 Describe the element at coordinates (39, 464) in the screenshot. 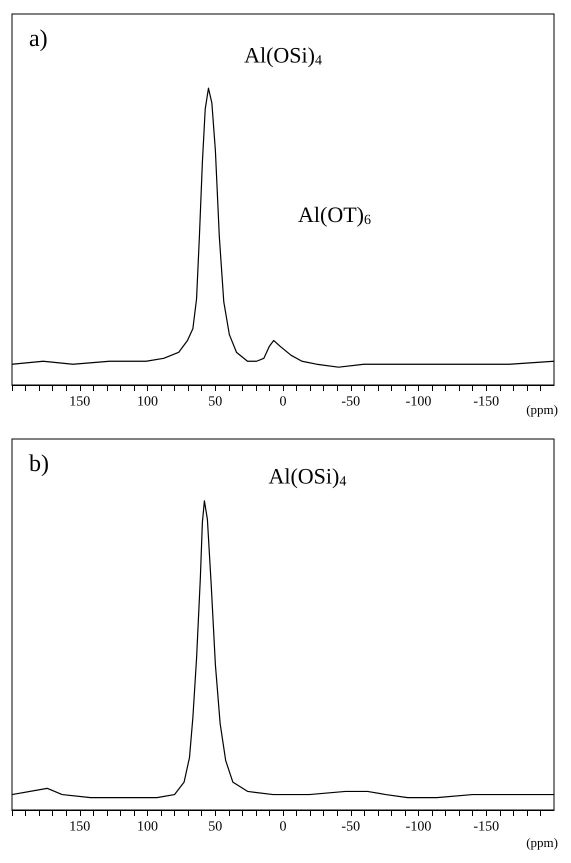

I see `chart-title: b)` at that location.